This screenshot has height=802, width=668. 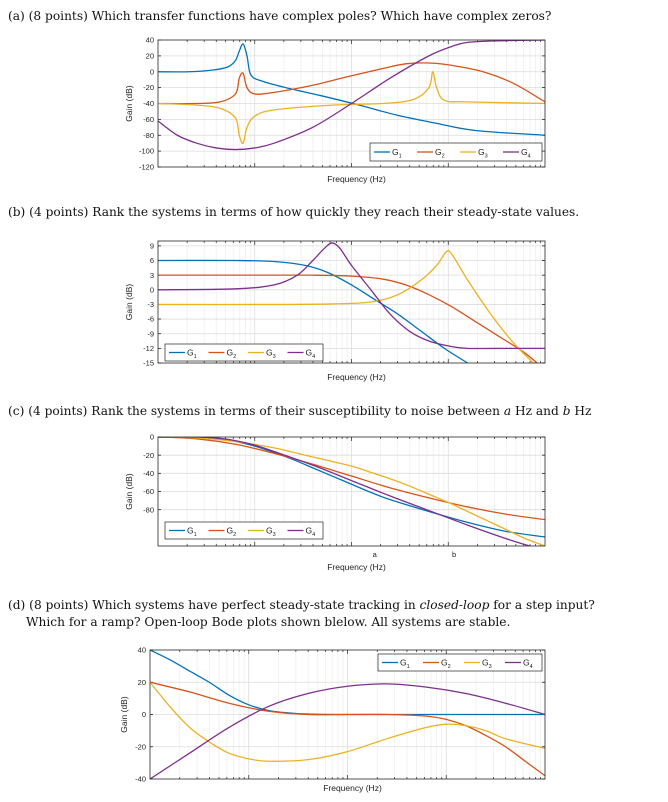 I want to click on y-tick-label: -12, so click(x=148, y=348).